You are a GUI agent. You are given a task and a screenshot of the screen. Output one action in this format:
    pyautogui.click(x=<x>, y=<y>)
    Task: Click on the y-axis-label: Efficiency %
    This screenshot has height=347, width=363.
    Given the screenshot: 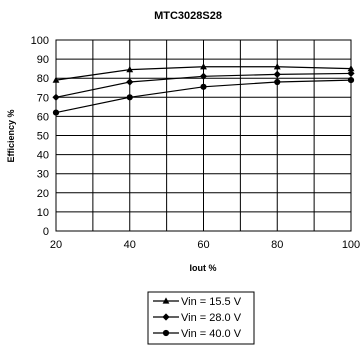 What is the action you would take?
    pyautogui.click(x=11, y=135)
    